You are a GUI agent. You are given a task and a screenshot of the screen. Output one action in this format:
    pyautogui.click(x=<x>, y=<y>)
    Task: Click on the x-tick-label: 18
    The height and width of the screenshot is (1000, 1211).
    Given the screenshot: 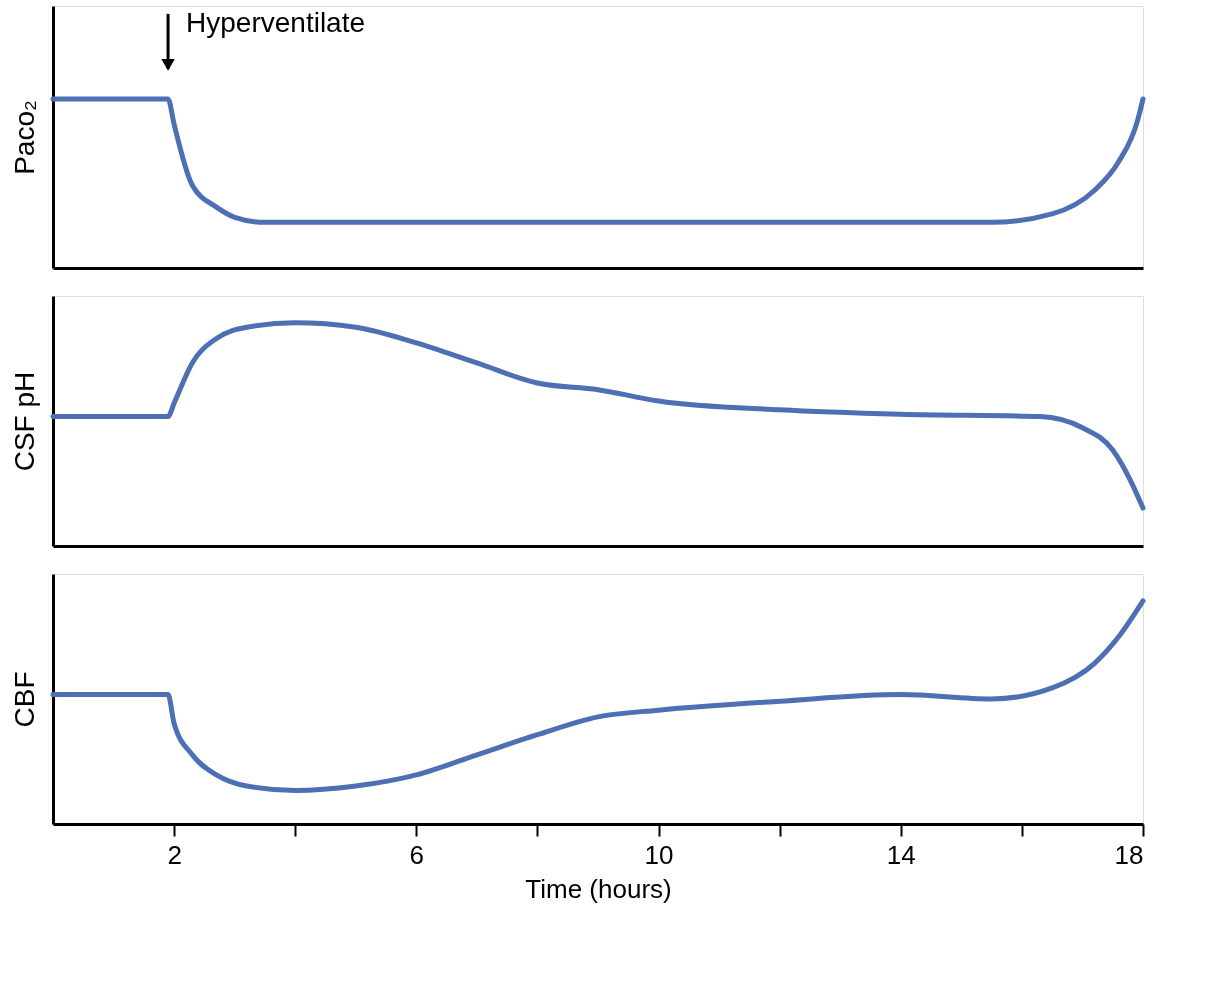 What is the action you would take?
    pyautogui.click(x=1129, y=854)
    